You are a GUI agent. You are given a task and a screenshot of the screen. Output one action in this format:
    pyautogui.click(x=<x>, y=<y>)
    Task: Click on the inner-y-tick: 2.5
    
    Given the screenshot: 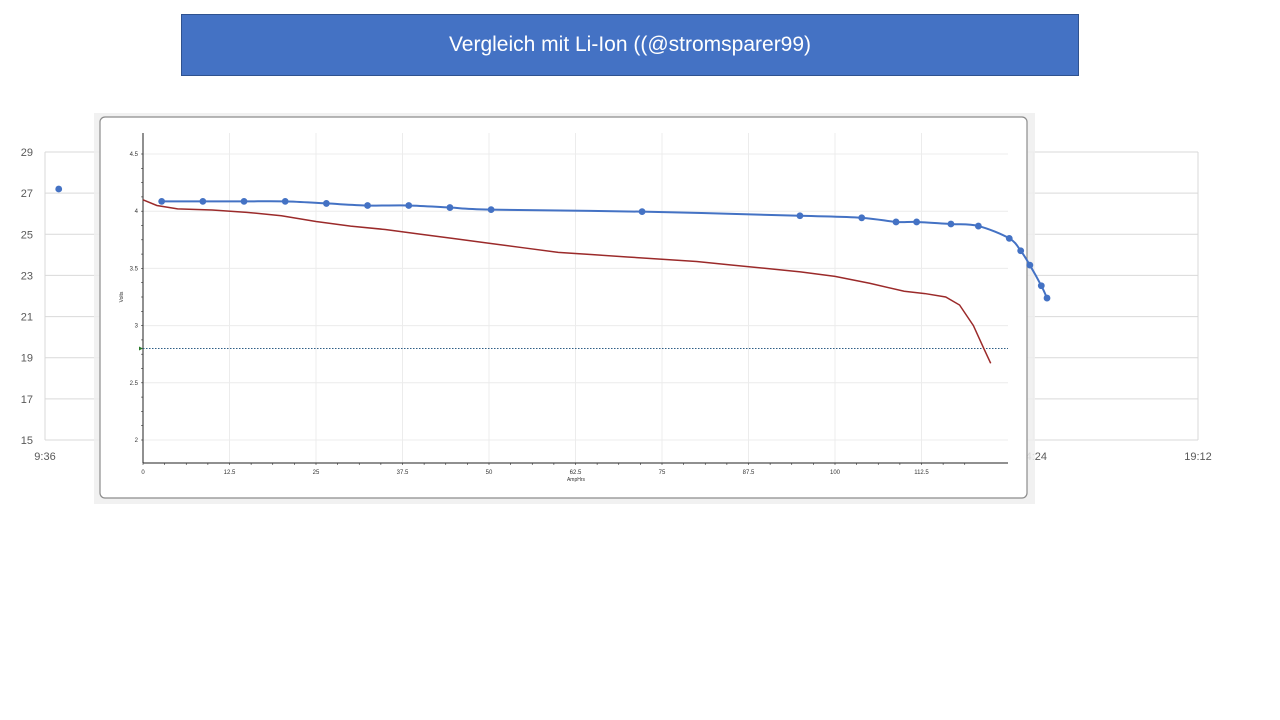 What is the action you would take?
    pyautogui.click(x=134, y=384)
    